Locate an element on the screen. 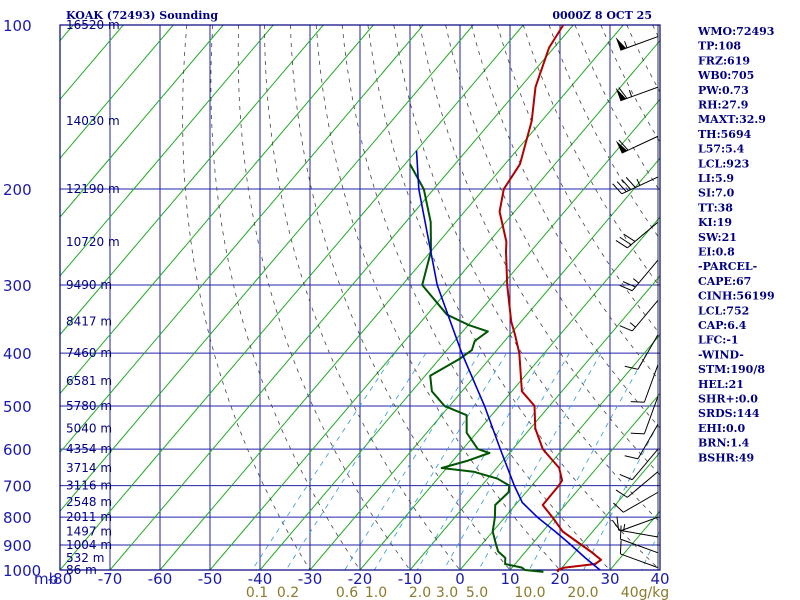 This screenshot has width=800, height=600. temp-tick: 20 is located at coordinates (559, 579).